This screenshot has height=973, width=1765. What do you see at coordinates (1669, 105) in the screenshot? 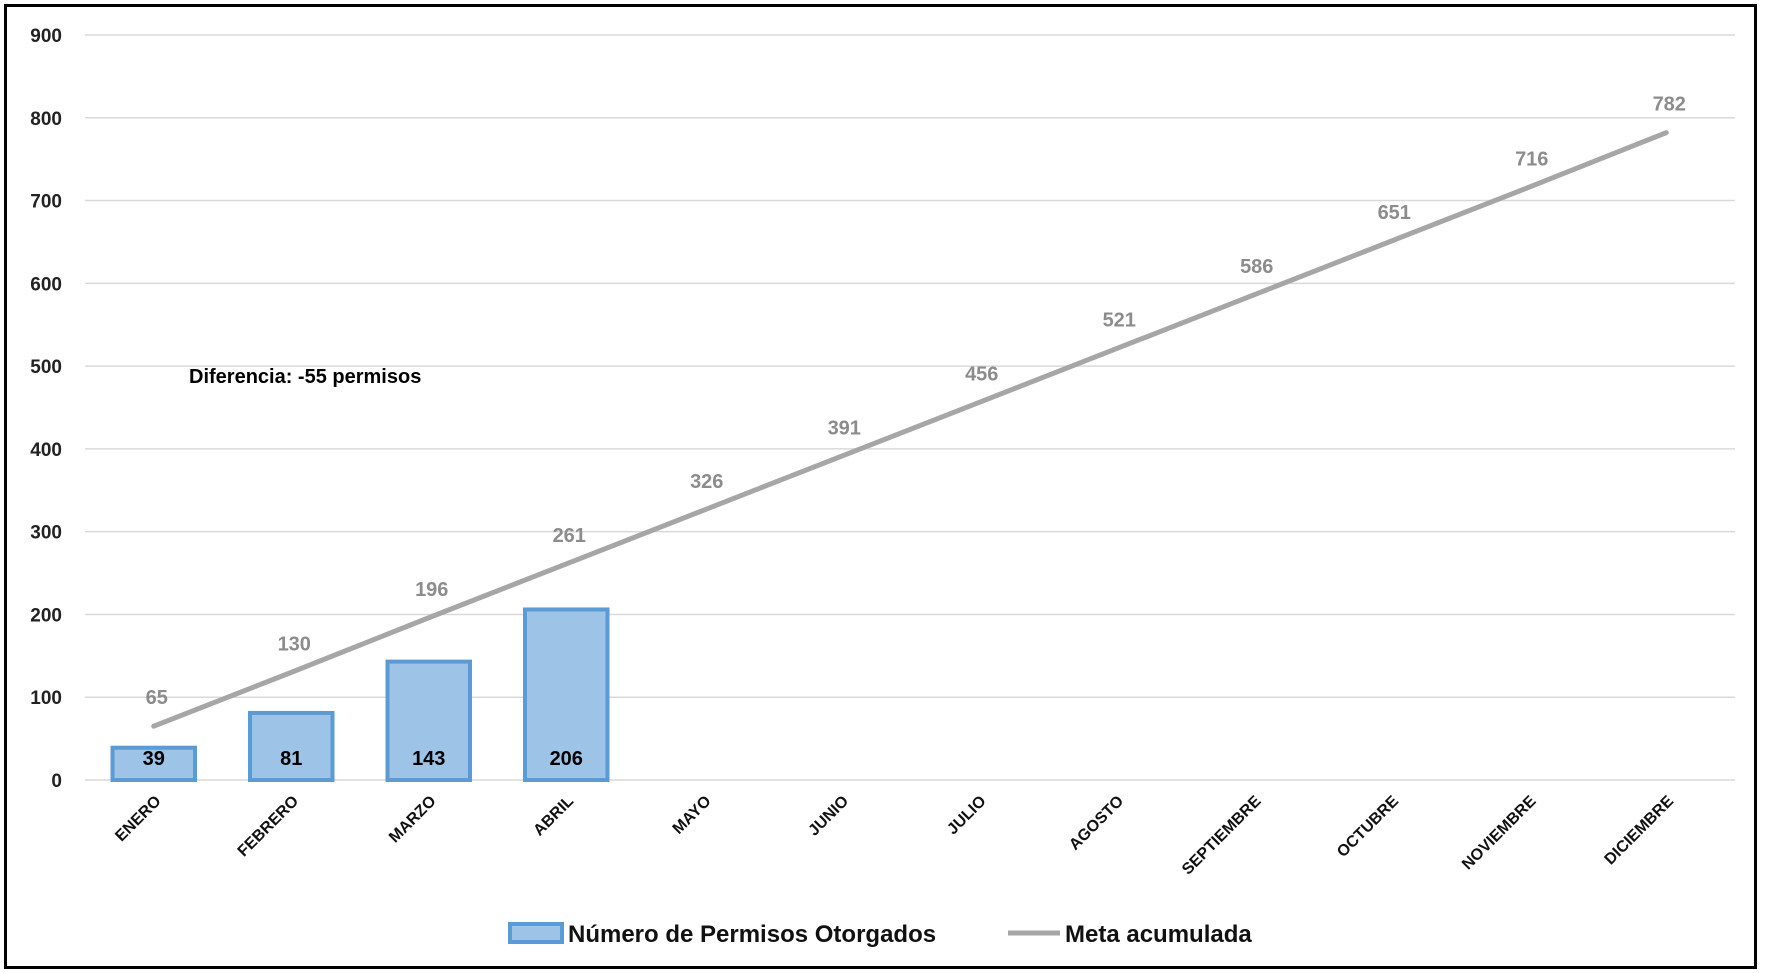
I see `line-data-label: 782` at bounding box center [1669, 105].